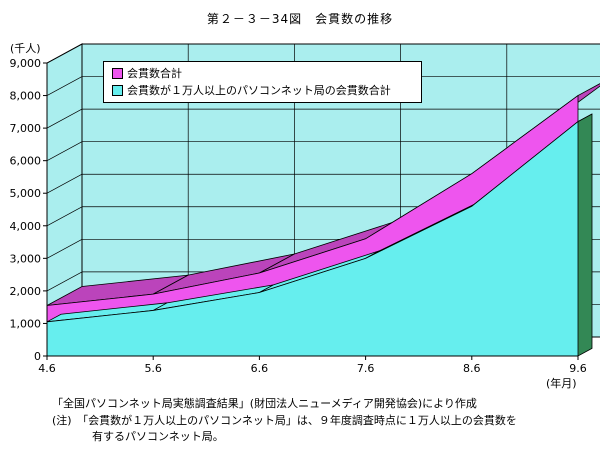 This screenshot has width=600, height=457. I want to click on legend-item-large-stations: 会貫数が１万人以上のパソコンネット局の会貫数合計, so click(251, 91).